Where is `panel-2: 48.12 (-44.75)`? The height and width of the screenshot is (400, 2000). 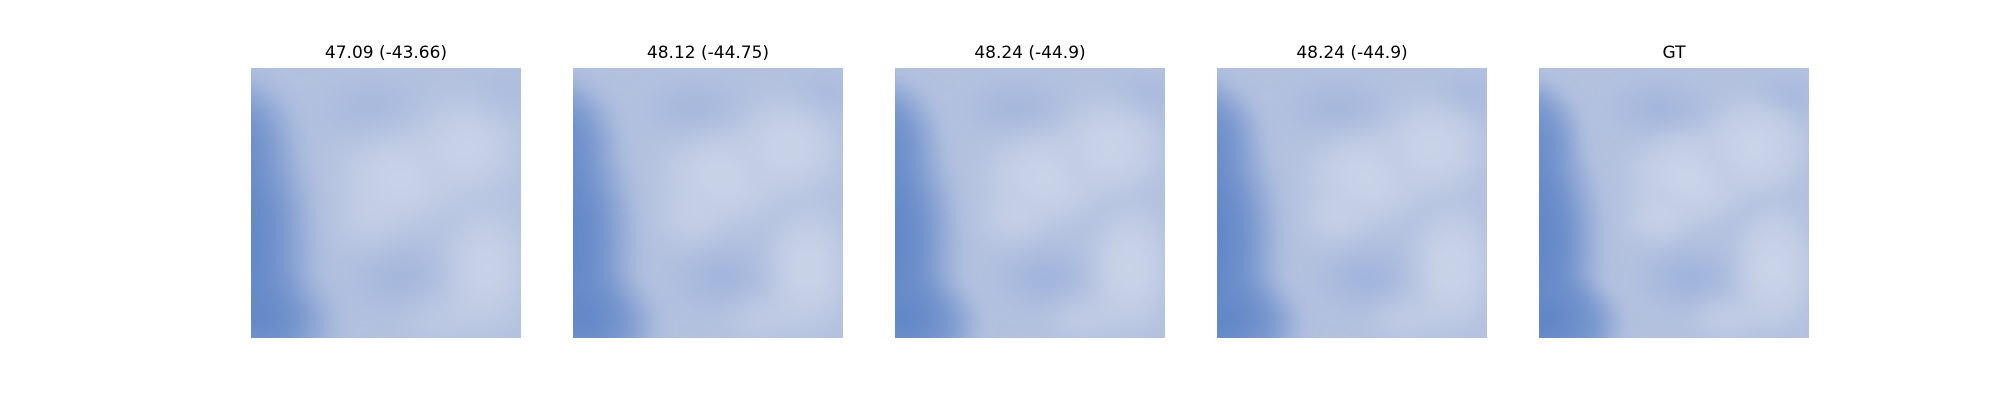
panel-2: 48.12 (-44.75) is located at coordinates (708, 190).